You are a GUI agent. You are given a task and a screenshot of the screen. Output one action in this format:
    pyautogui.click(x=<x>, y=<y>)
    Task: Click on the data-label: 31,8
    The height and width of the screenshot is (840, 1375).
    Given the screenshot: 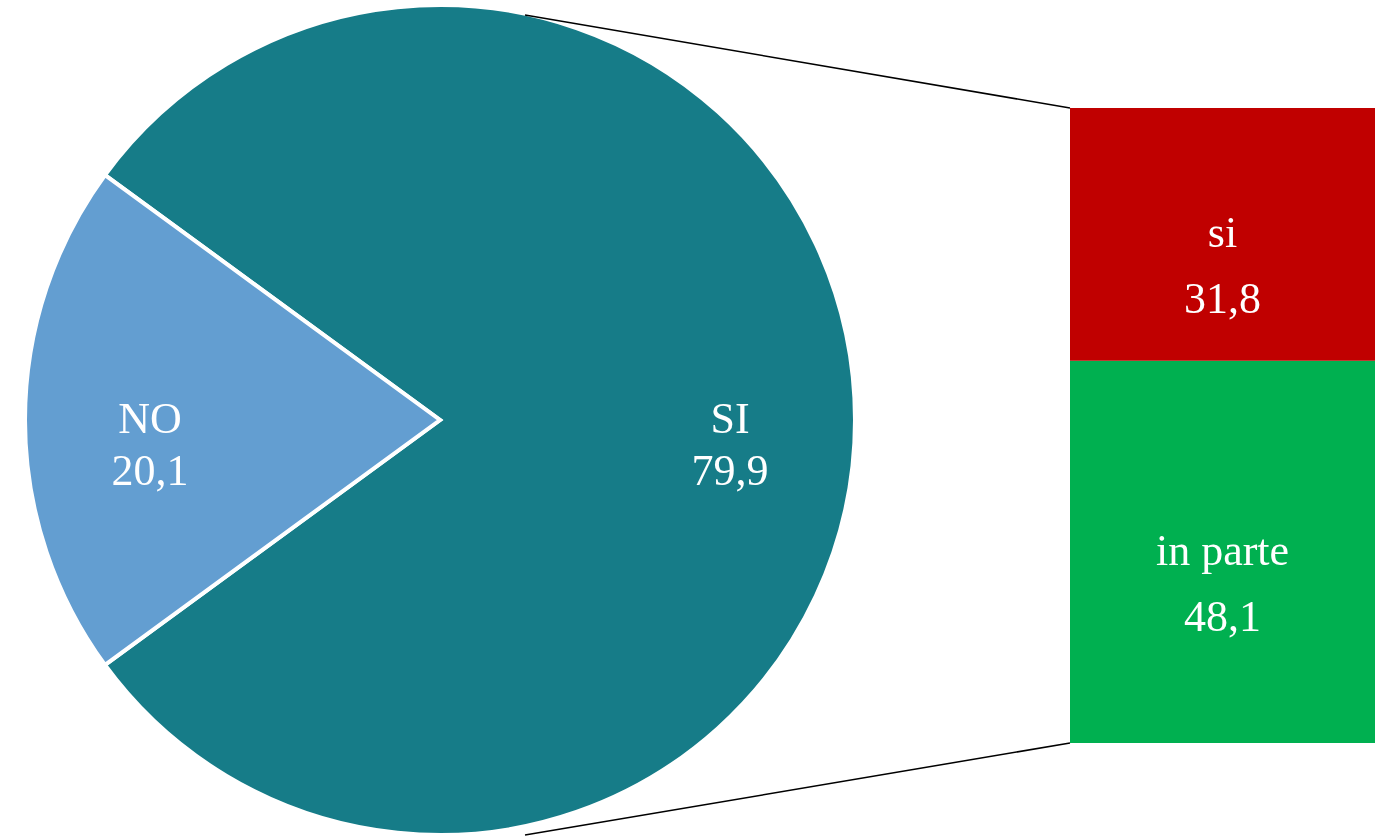 What is the action you would take?
    pyautogui.click(x=1222, y=299)
    